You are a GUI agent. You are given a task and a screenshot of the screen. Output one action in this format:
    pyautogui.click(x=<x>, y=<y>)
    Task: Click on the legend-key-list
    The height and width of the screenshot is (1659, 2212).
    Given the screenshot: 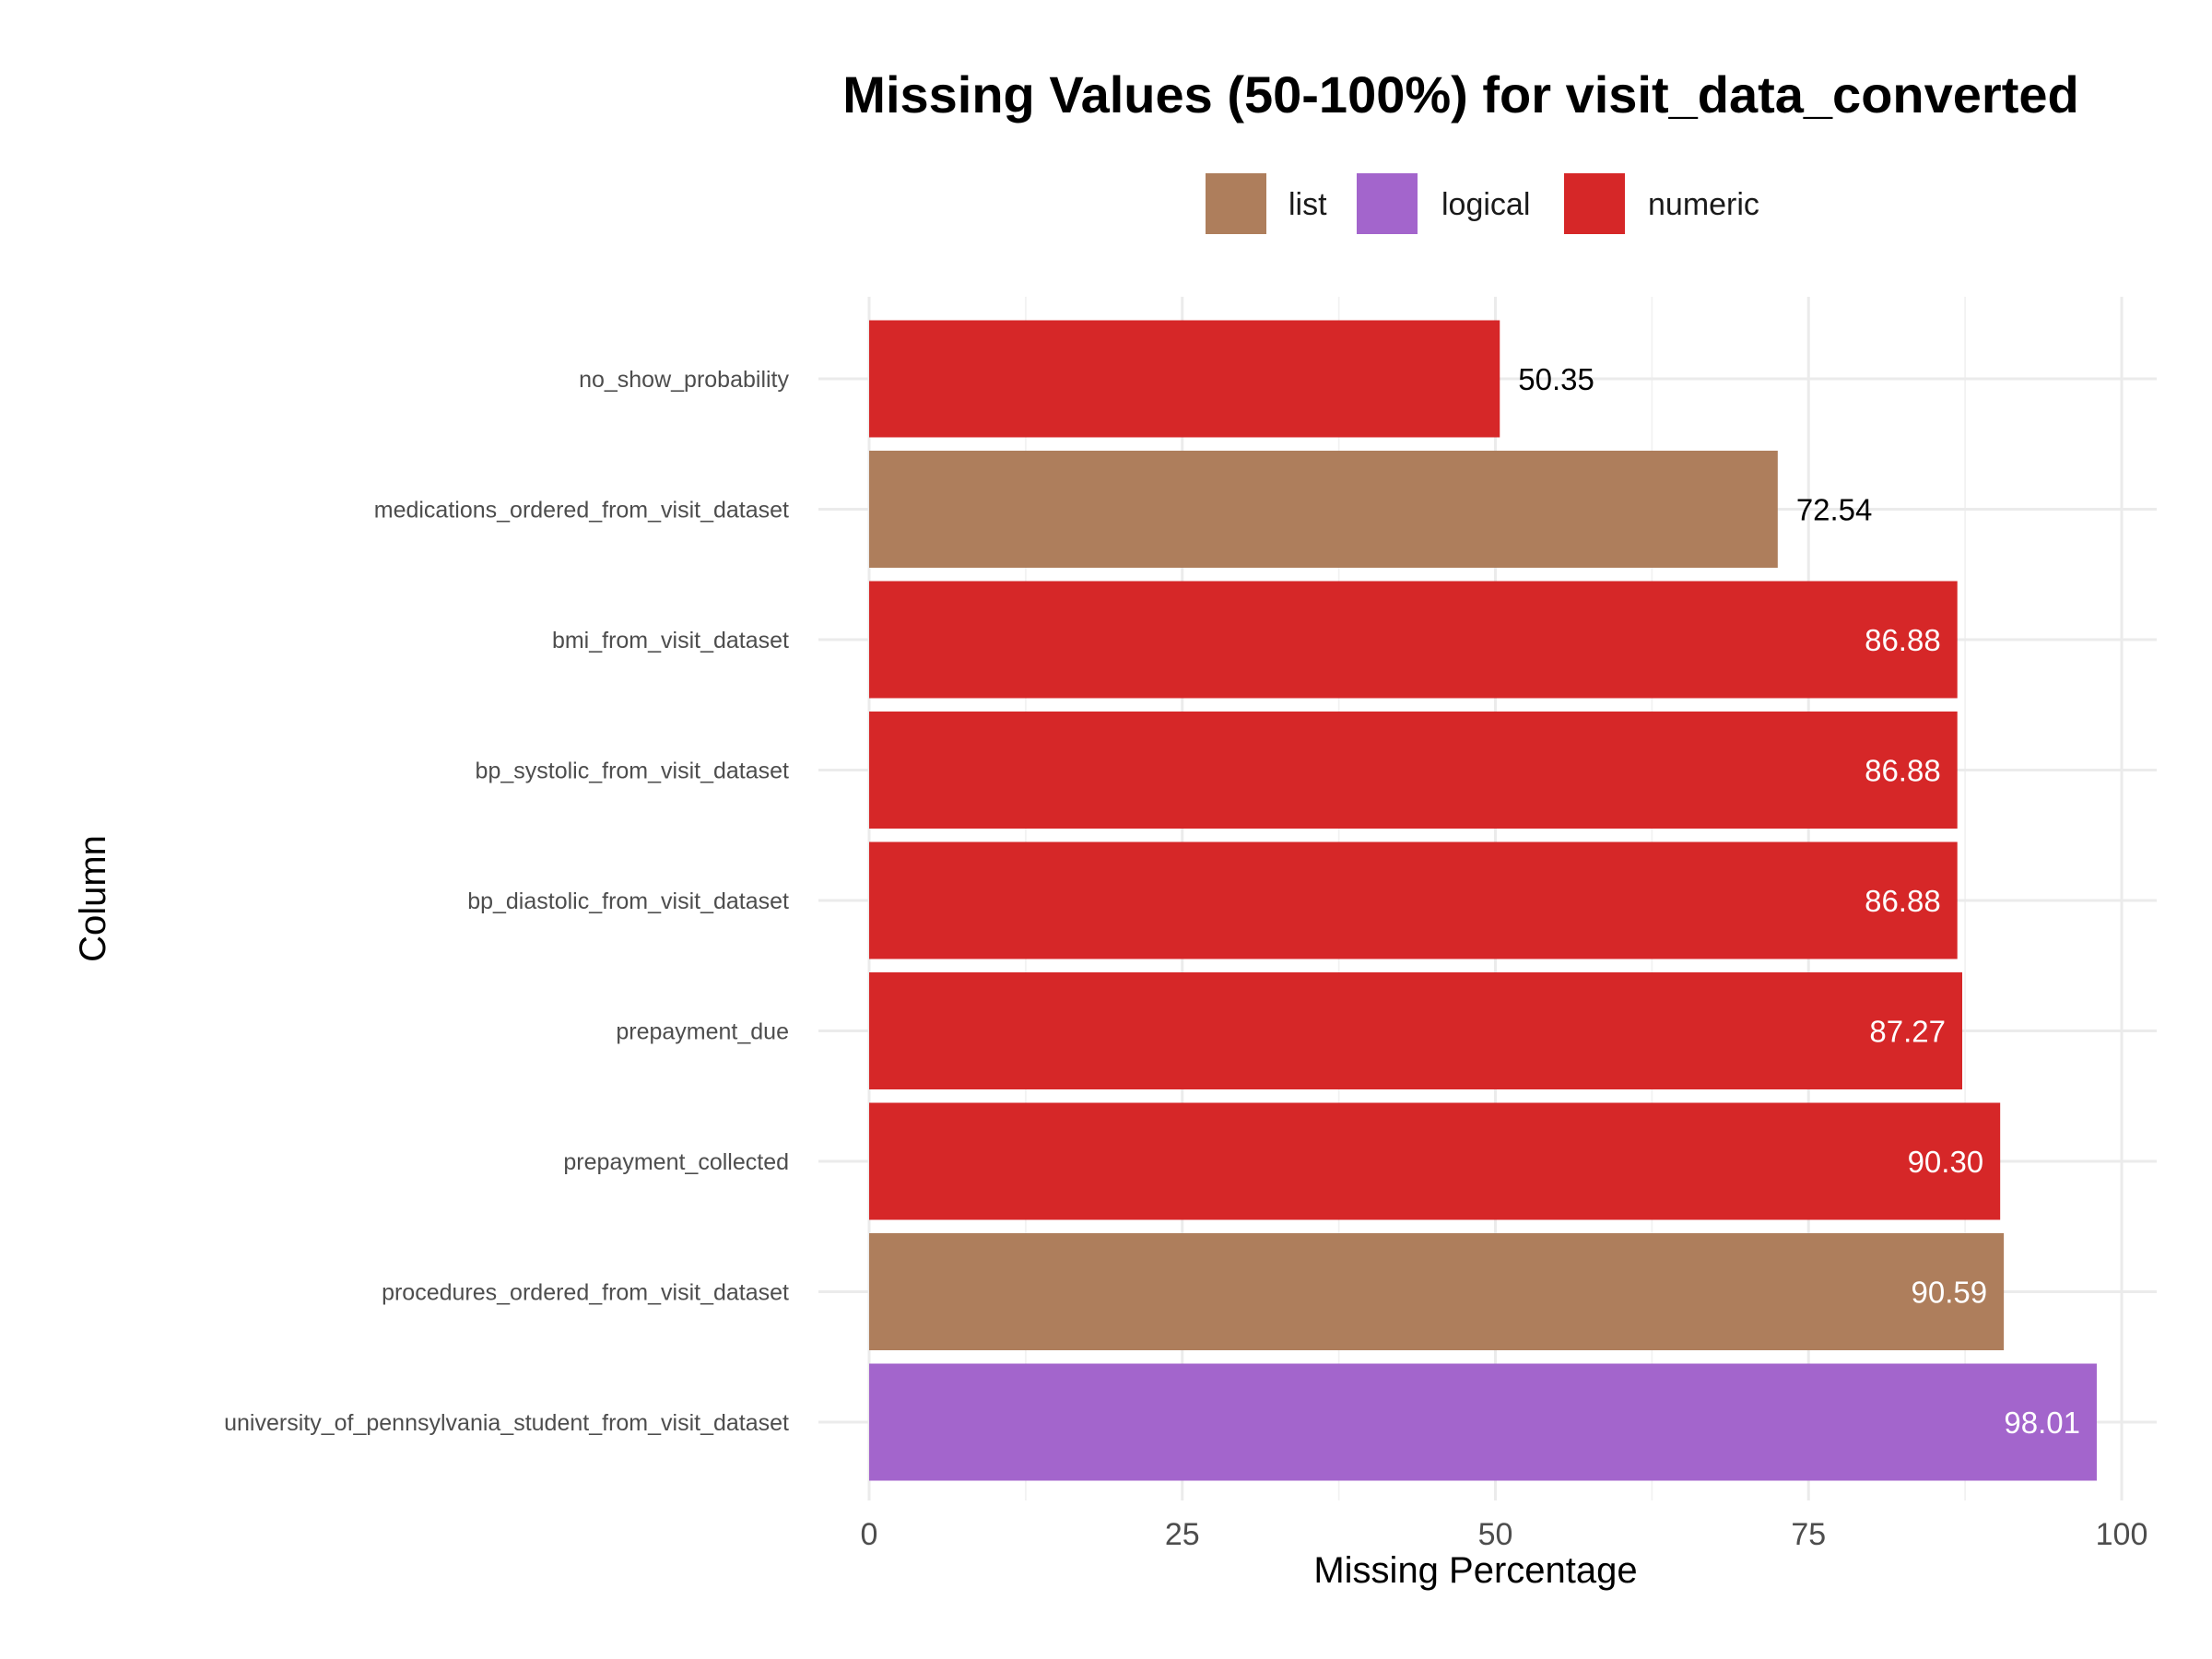 What is the action you would take?
    pyautogui.click(x=1236, y=203)
    